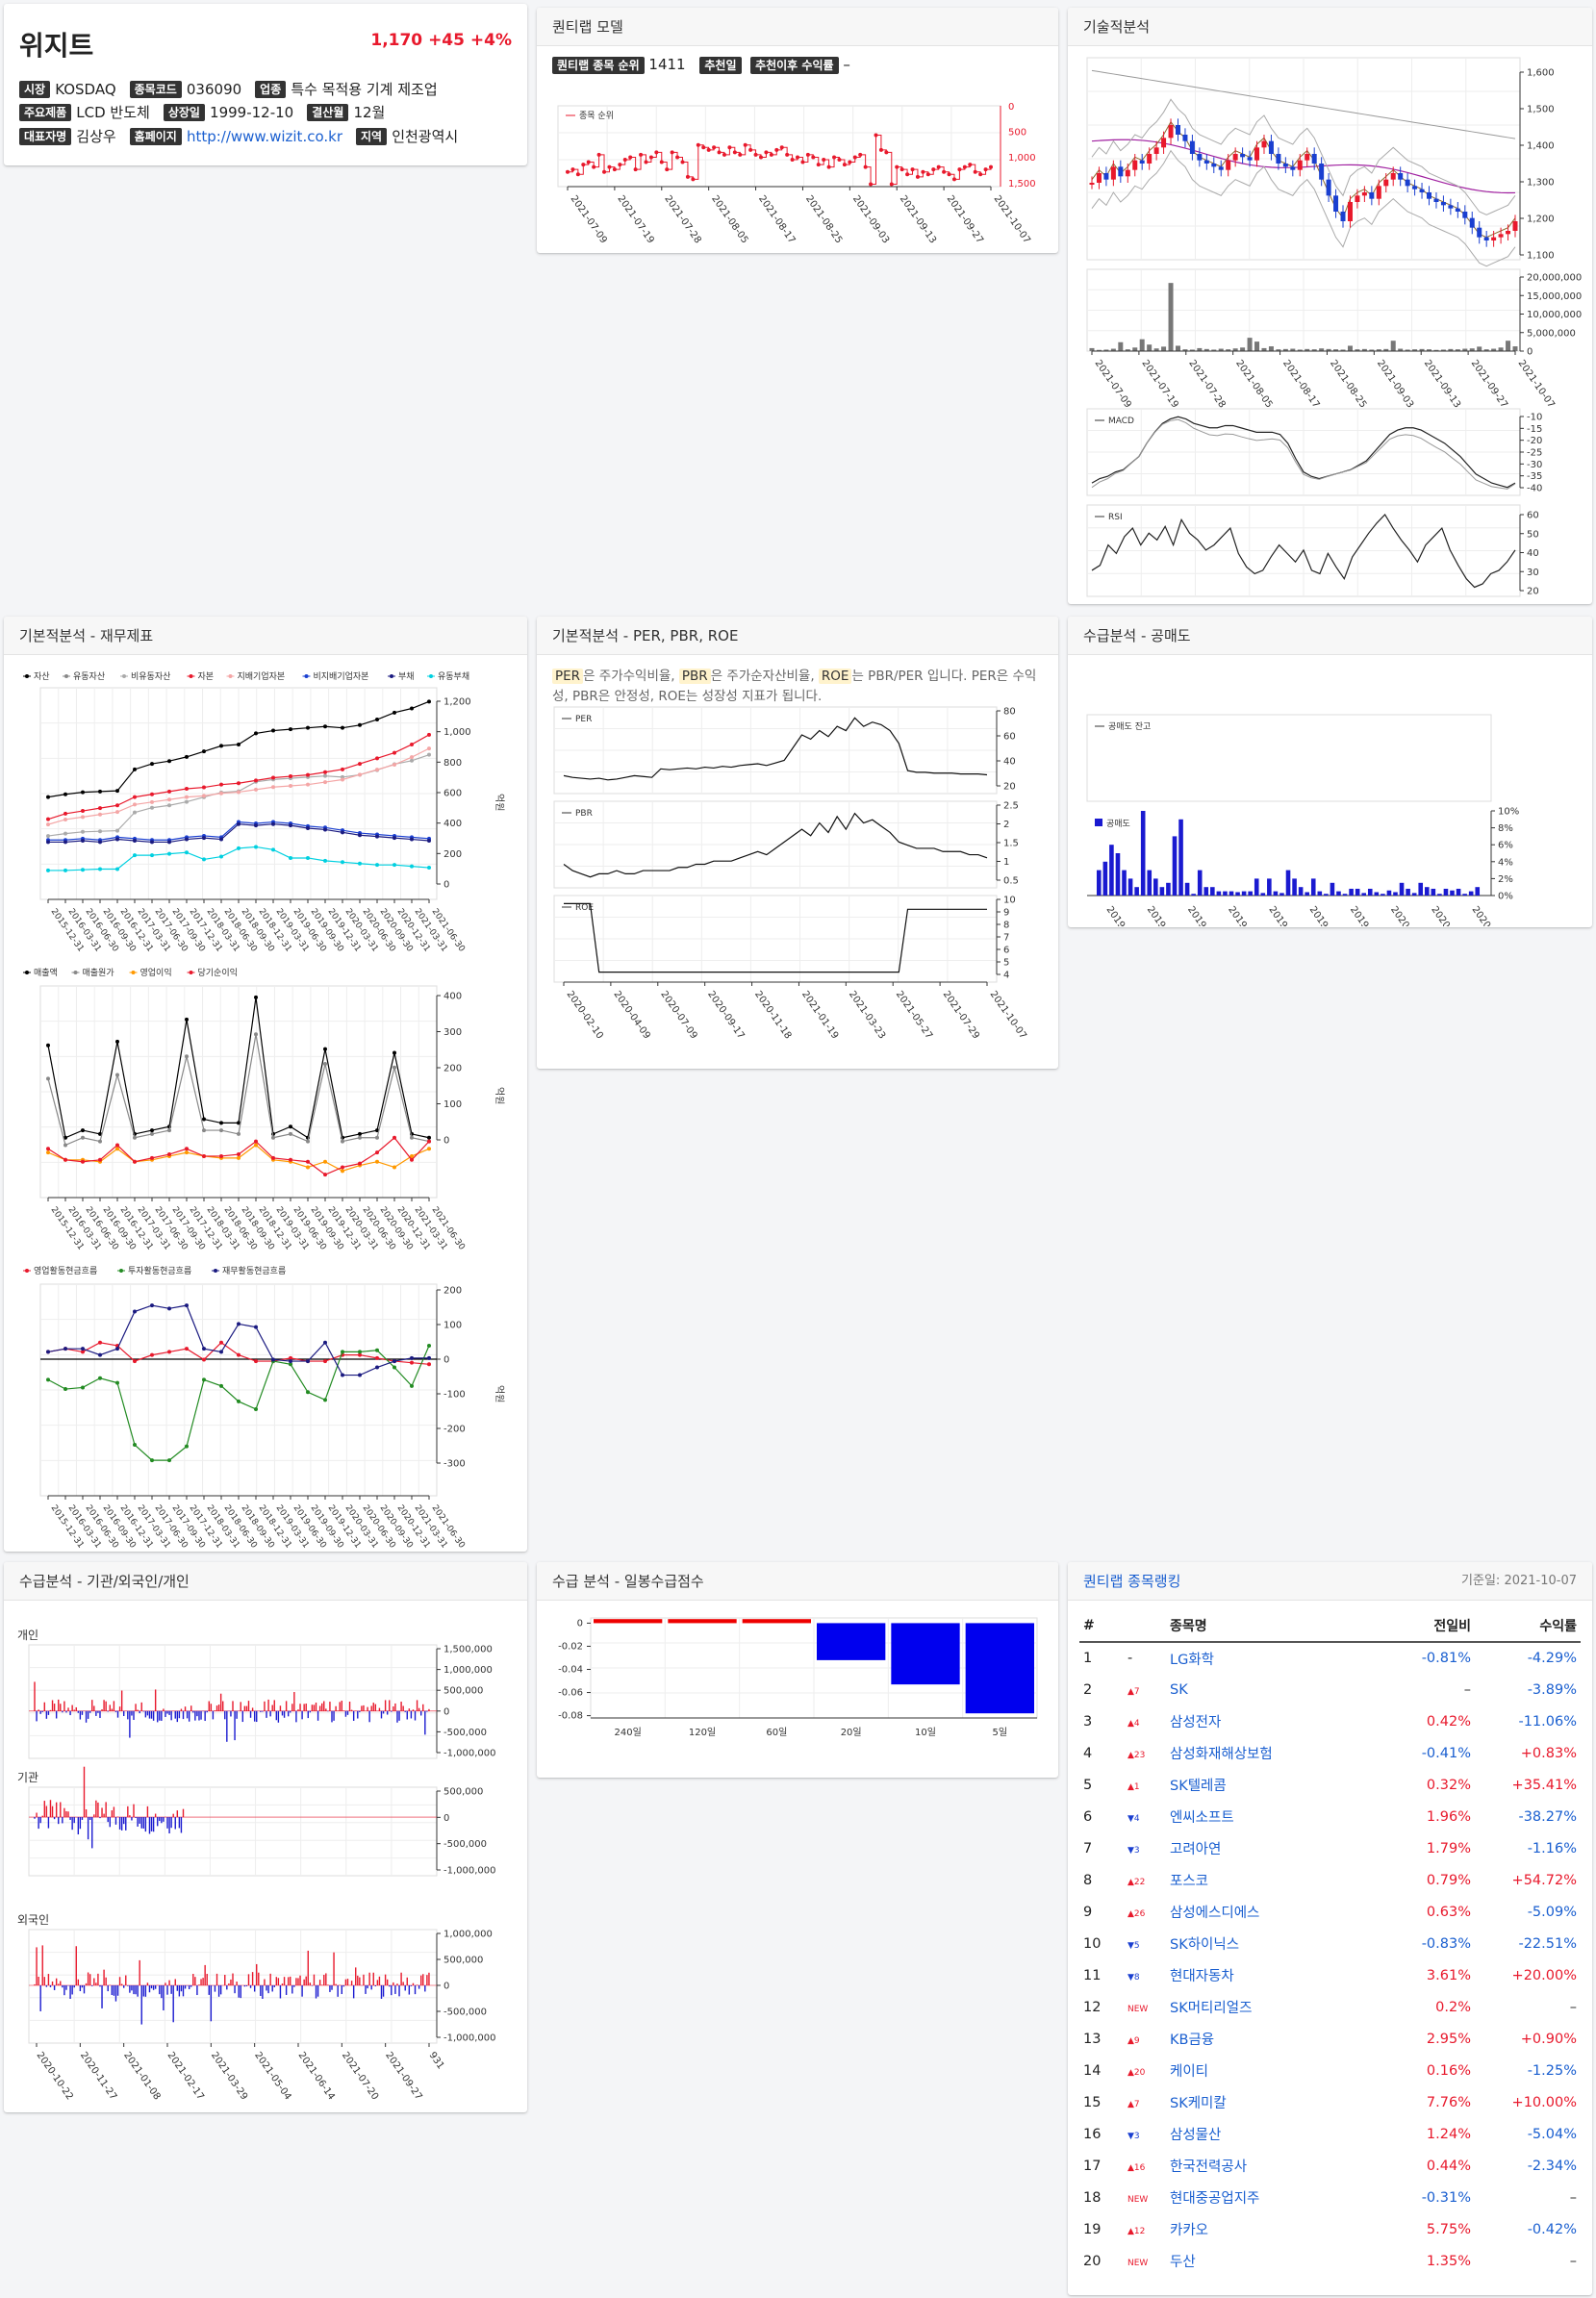  Describe the element at coordinates (1330, 1721) in the screenshot. I see `table-row: 3 ▲4 삼성전자 0.42% -11.06%` at that location.